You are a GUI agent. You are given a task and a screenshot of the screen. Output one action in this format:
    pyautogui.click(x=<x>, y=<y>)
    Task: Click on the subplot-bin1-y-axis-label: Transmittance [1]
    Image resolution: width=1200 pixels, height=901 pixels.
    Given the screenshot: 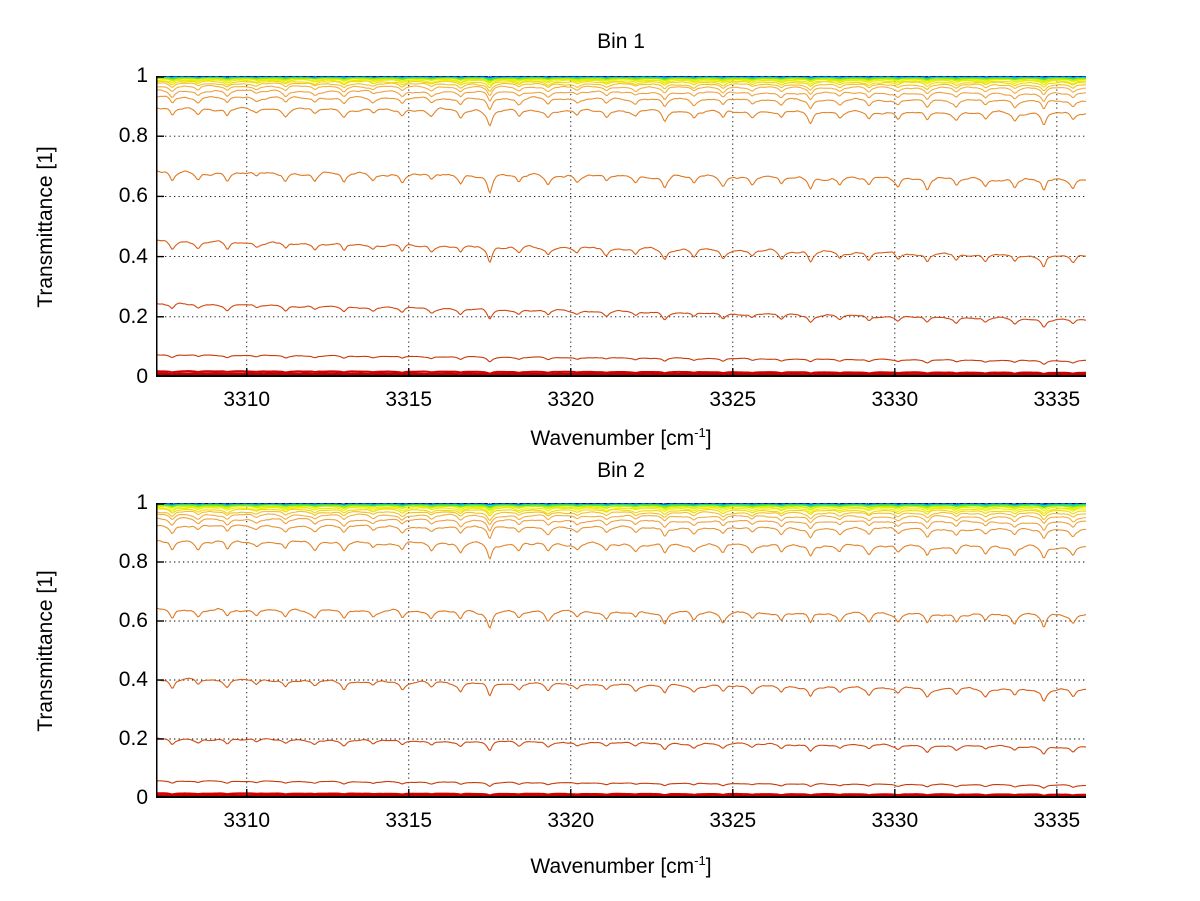 What is the action you would take?
    pyautogui.click(x=45, y=226)
    